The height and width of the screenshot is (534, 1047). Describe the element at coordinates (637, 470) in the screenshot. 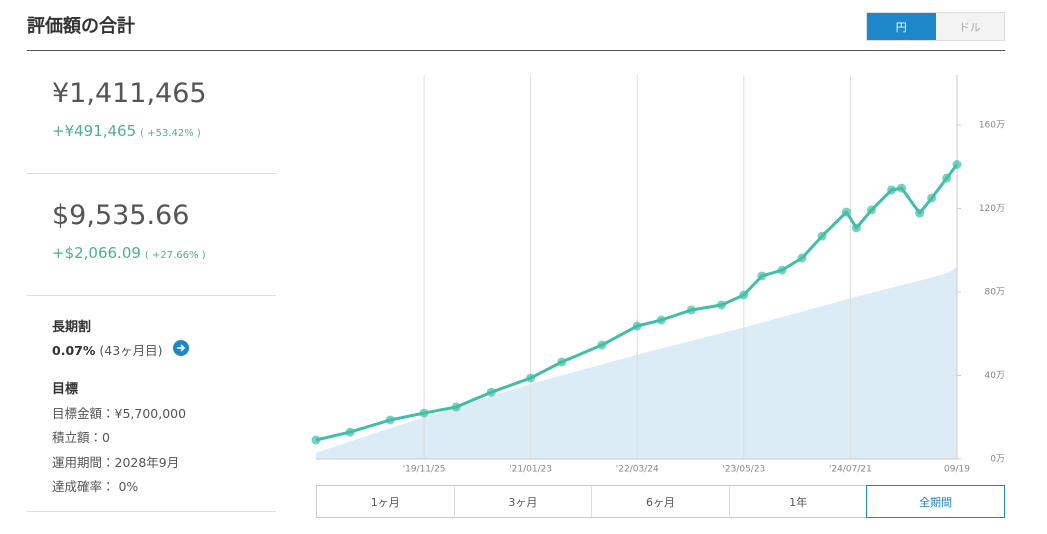

I see `x-tick-label: '22/03/24` at that location.